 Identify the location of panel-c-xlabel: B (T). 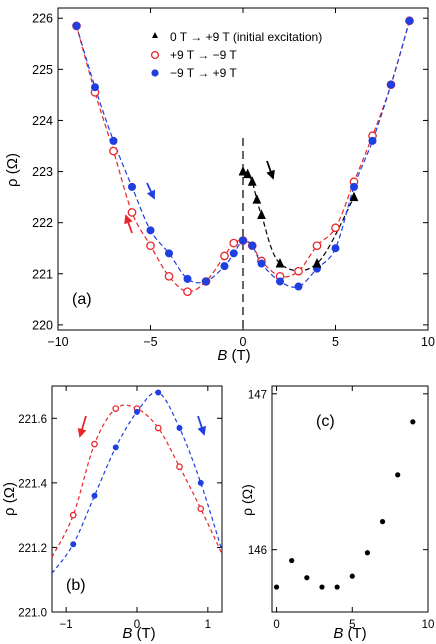
(349, 633).